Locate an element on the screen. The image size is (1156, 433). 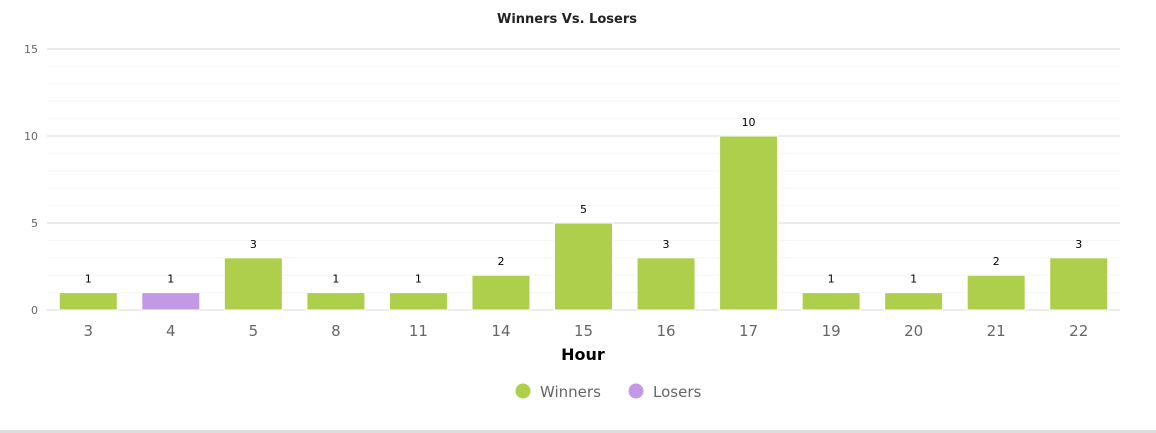
chart-title: Winners Vs. Losers is located at coordinates (567, 19).